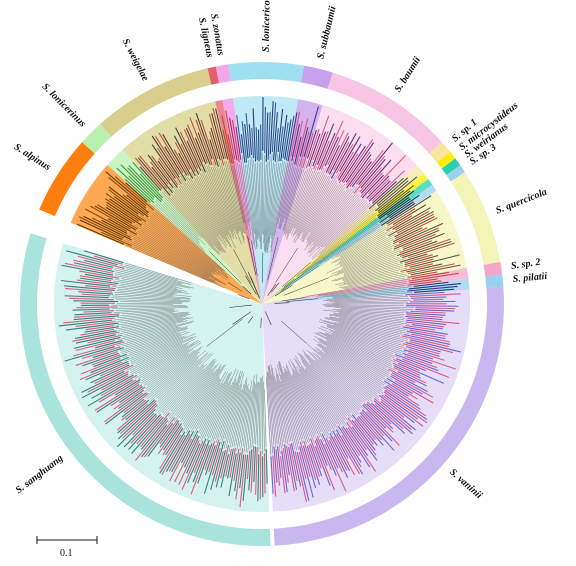 The width and height of the screenshot is (576, 566). What do you see at coordinates (294, 332) in the screenshot?
I see `clade-stem-s-vaninii` at bounding box center [294, 332].